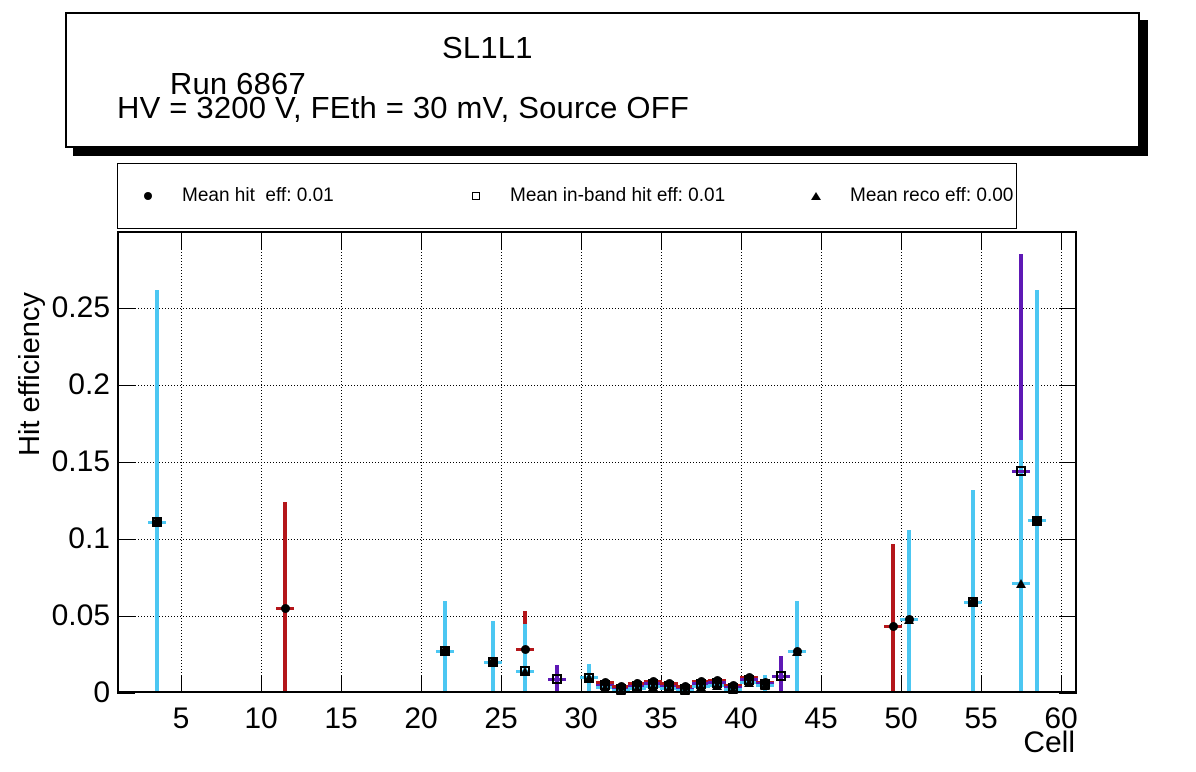  What do you see at coordinates (581, 718) in the screenshot?
I see `x-tick-label: 30` at bounding box center [581, 718].